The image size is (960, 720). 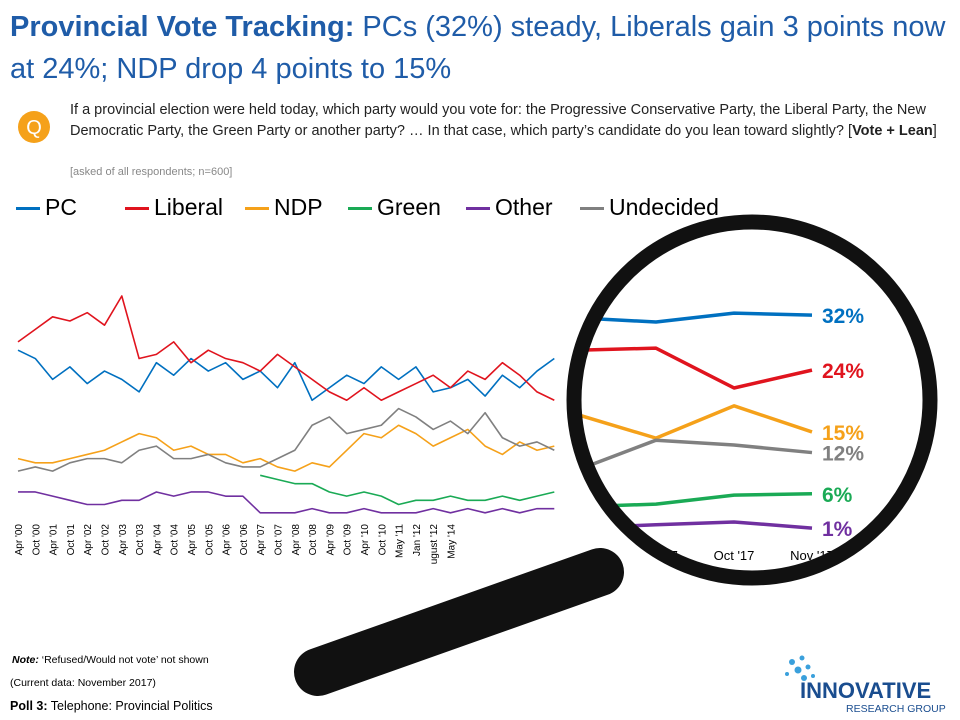 What do you see at coordinates (734, 555) in the screenshot?
I see `x-tick-label: Oct '17` at bounding box center [734, 555].